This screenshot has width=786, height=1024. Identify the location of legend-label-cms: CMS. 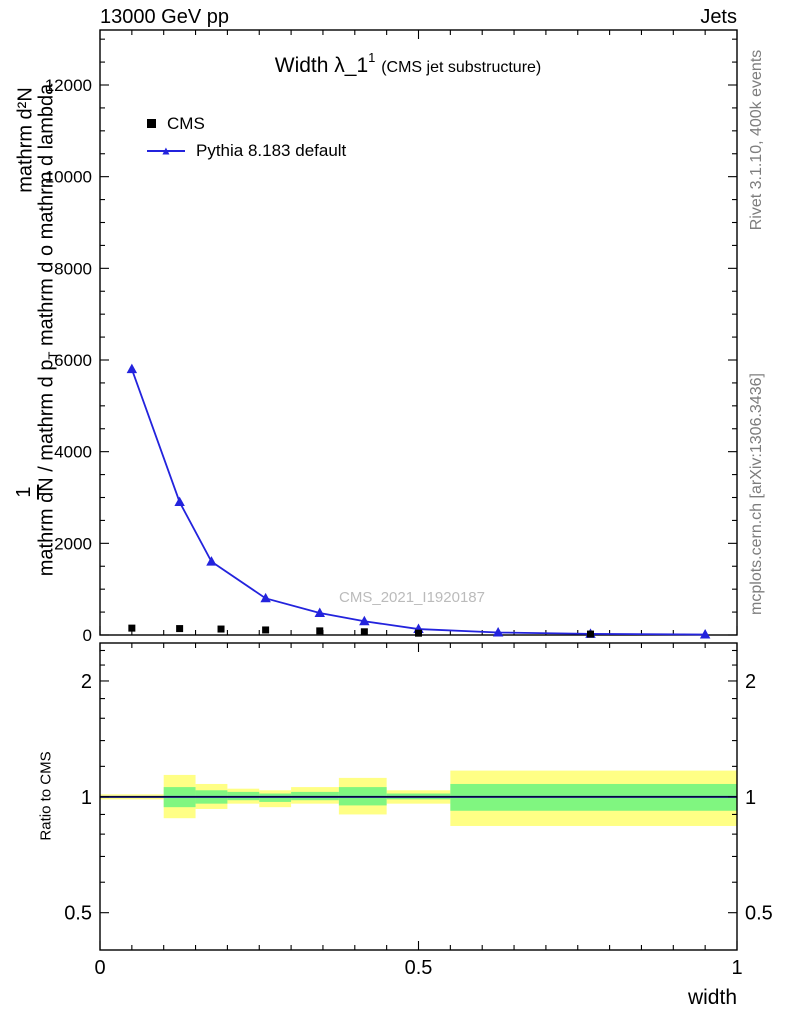
(186, 123).